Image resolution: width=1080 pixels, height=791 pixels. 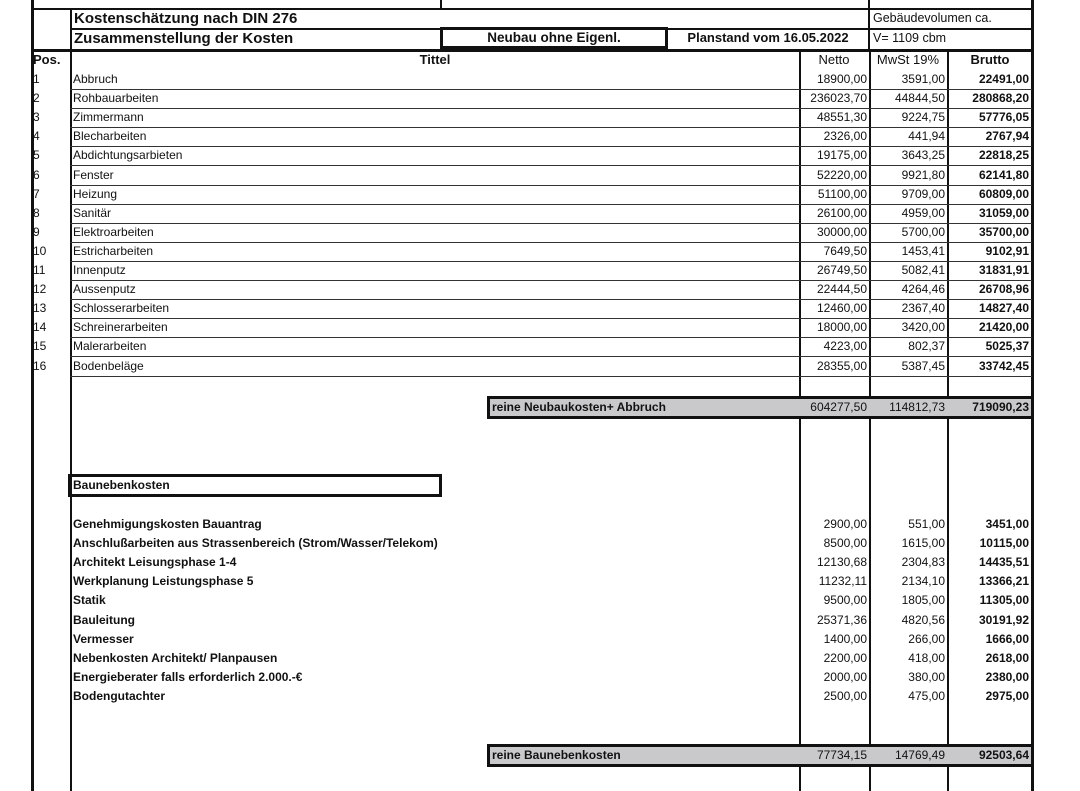 What do you see at coordinates (121, 485) in the screenshot?
I see `side-costs-heading: Baunebenkosten` at bounding box center [121, 485].